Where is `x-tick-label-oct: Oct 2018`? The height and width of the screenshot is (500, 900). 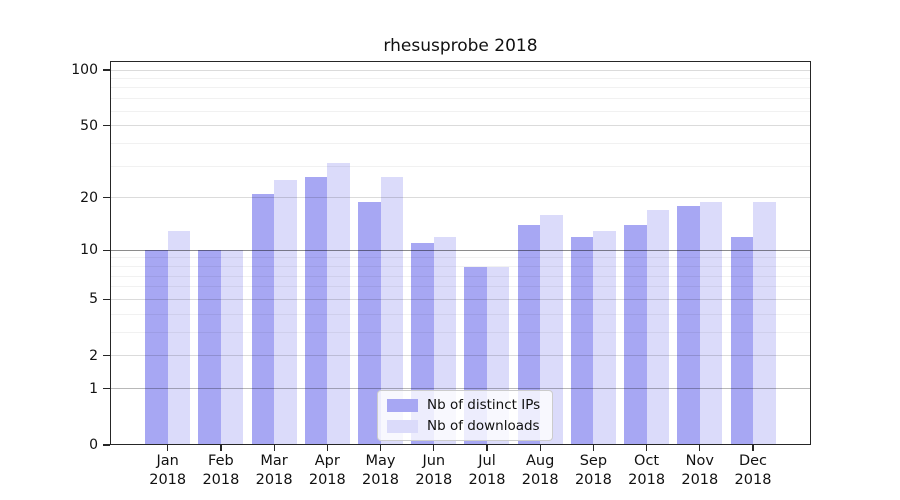
x-tick-label-oct: Oct 2018 is located at coordinates (647, 470).